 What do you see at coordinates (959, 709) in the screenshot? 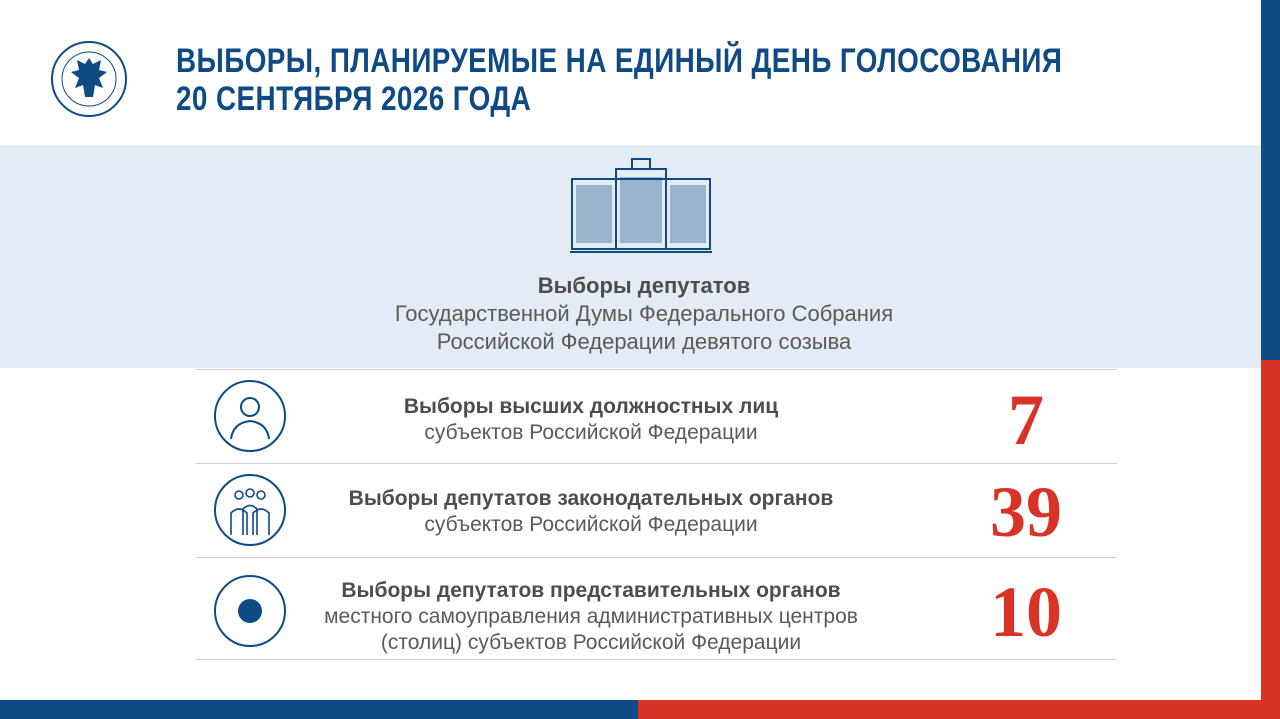
I see `bottom-stripe-red` at bounding box center [959, 709].